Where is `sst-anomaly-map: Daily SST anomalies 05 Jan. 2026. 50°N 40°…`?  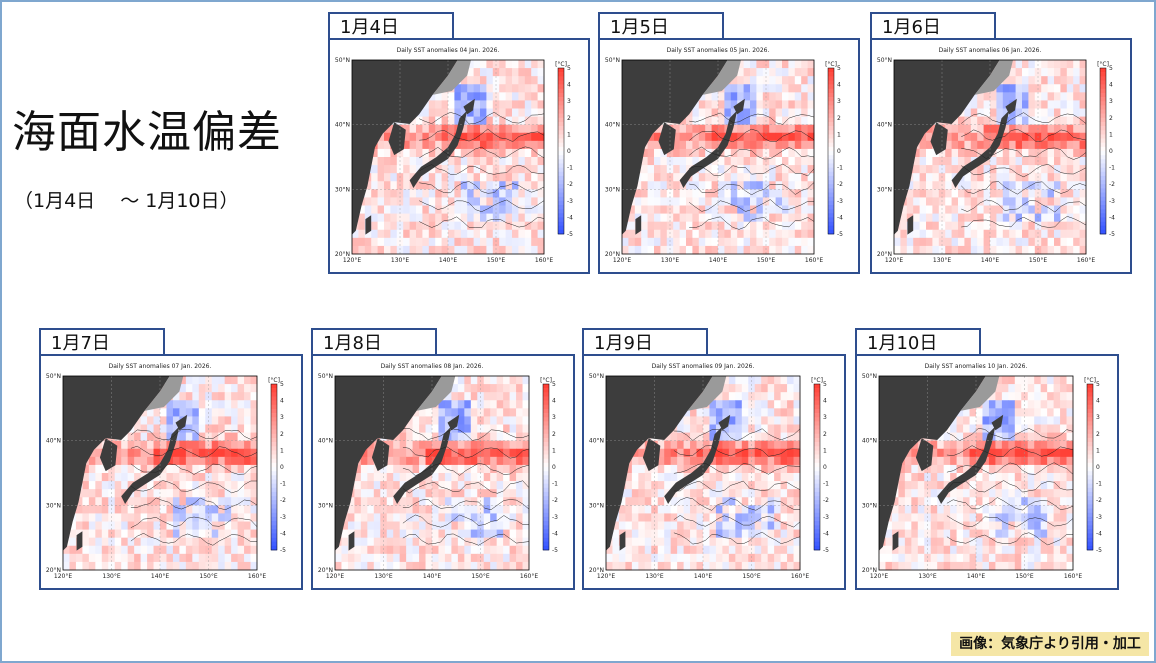 sst-anomaly-map: Daily SST anomalies 05 Jan. 2026. 50°N 40°… is located at coordinates (724, 155).